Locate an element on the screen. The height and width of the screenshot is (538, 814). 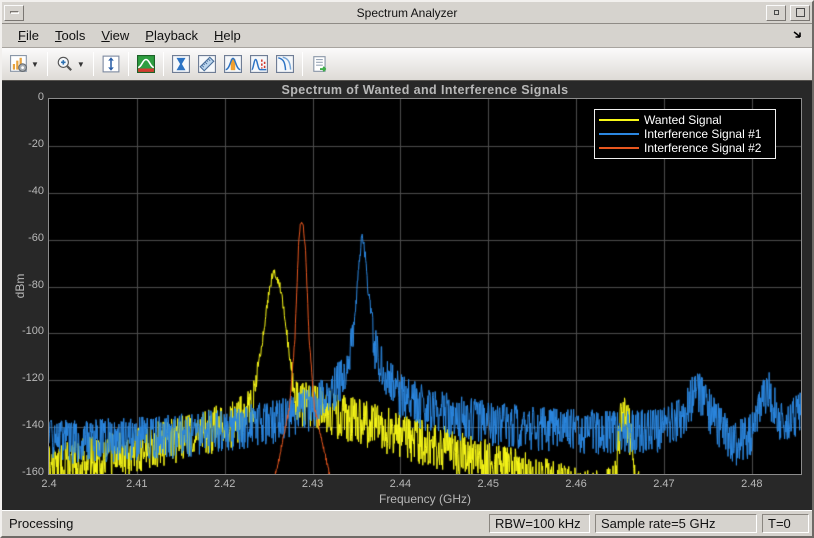
peak-finder-icon is located at coordinates (180, 64).